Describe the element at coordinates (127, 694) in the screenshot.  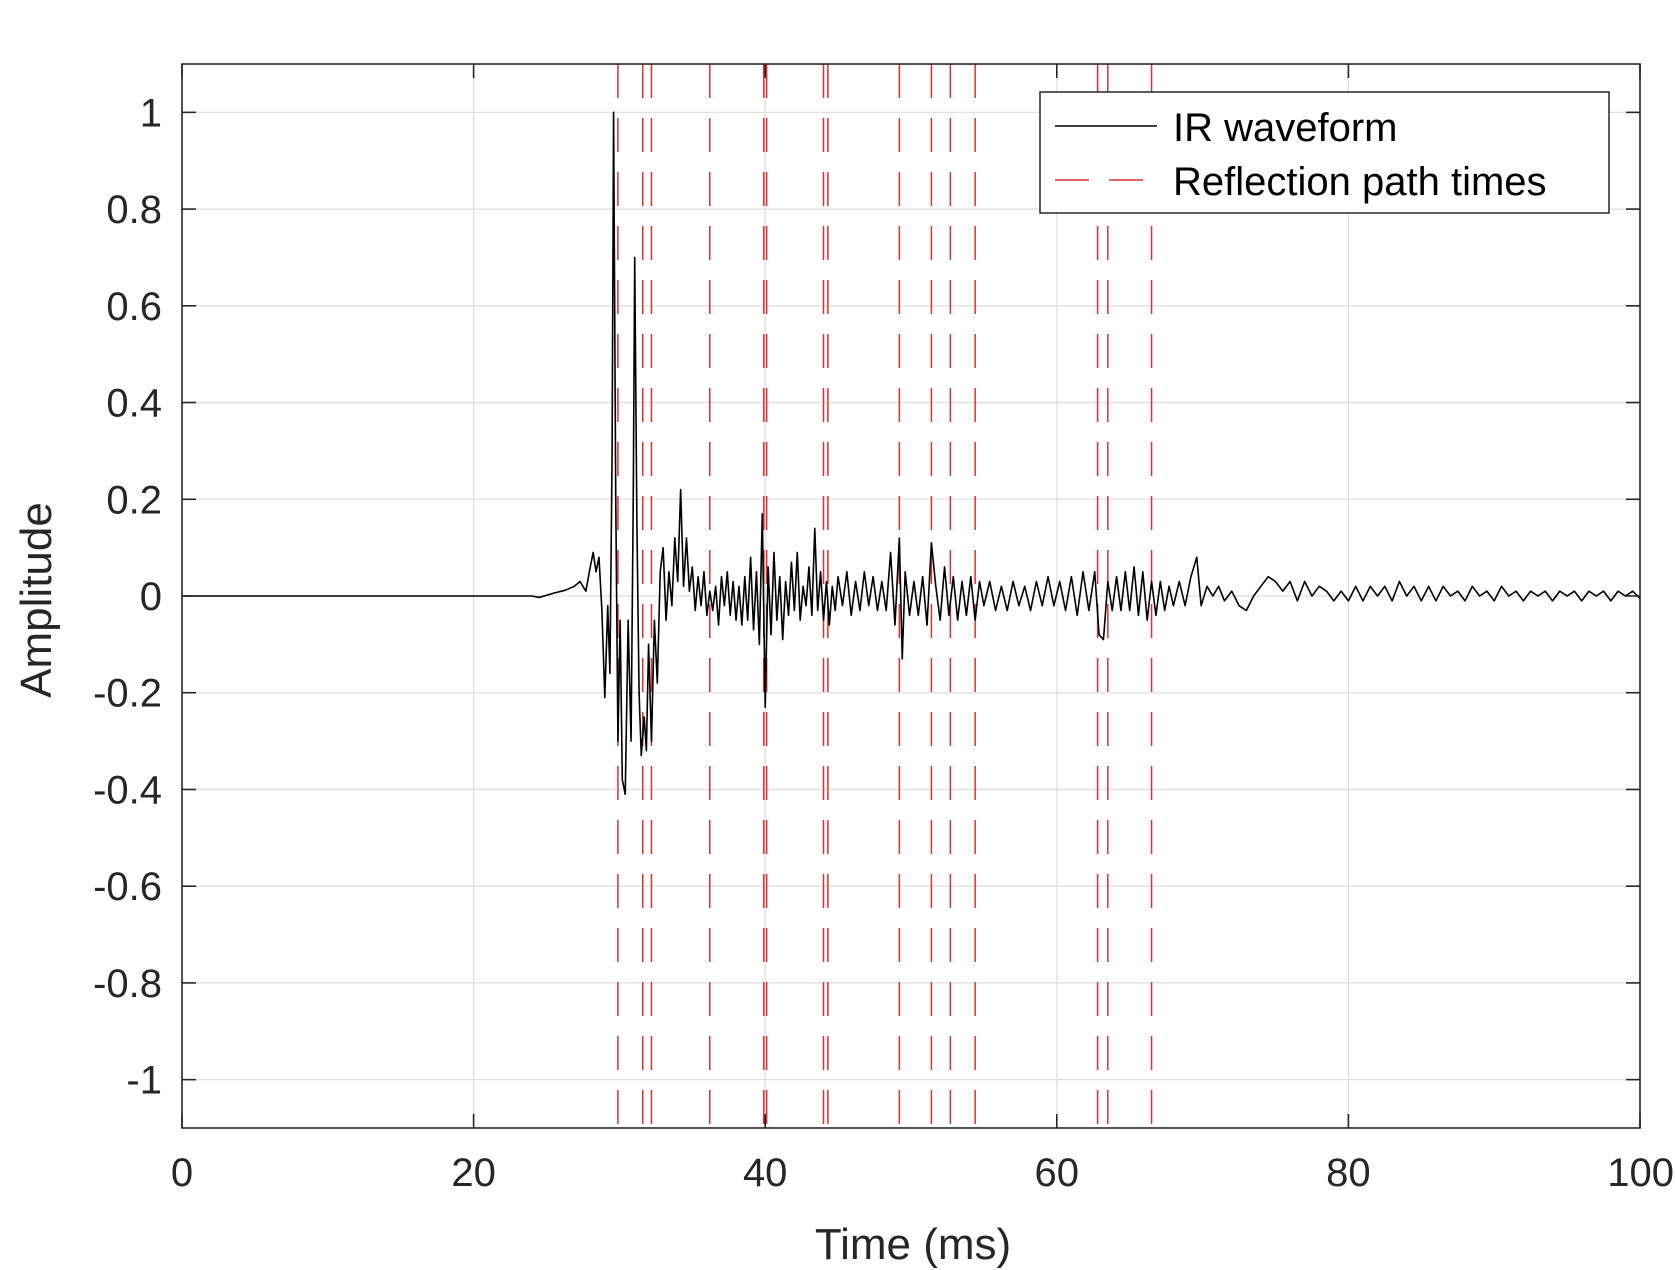
I see `y-tick-label-6: -0.2` at that location.